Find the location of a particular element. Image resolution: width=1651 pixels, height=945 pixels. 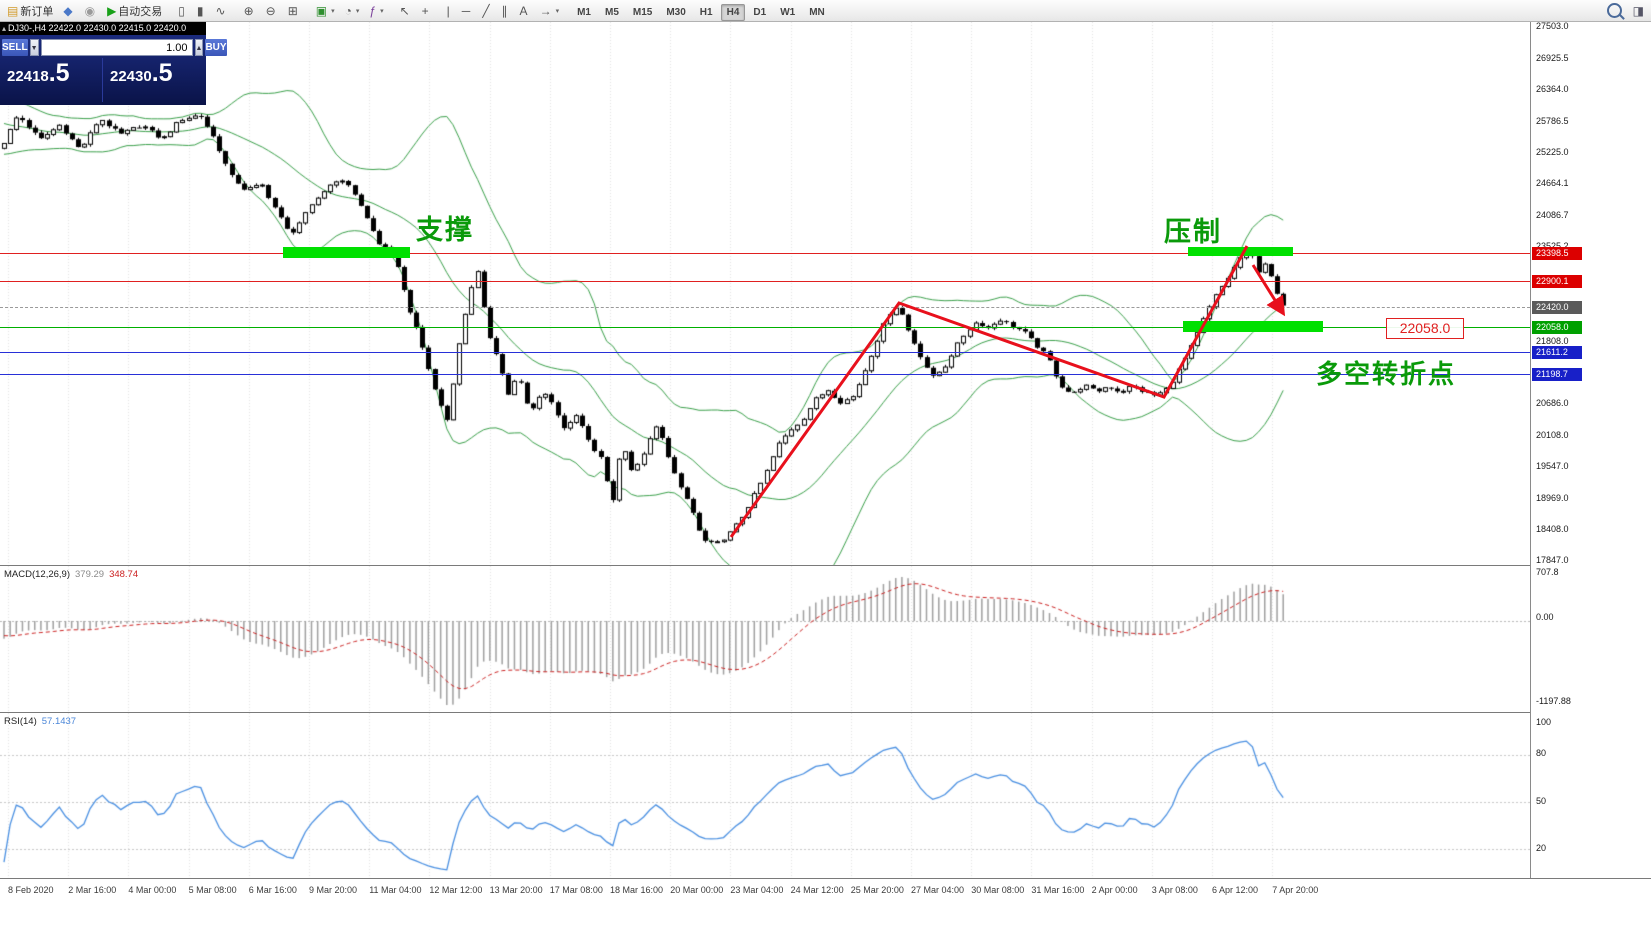

panel-divider is located at coordinates (102, 80).